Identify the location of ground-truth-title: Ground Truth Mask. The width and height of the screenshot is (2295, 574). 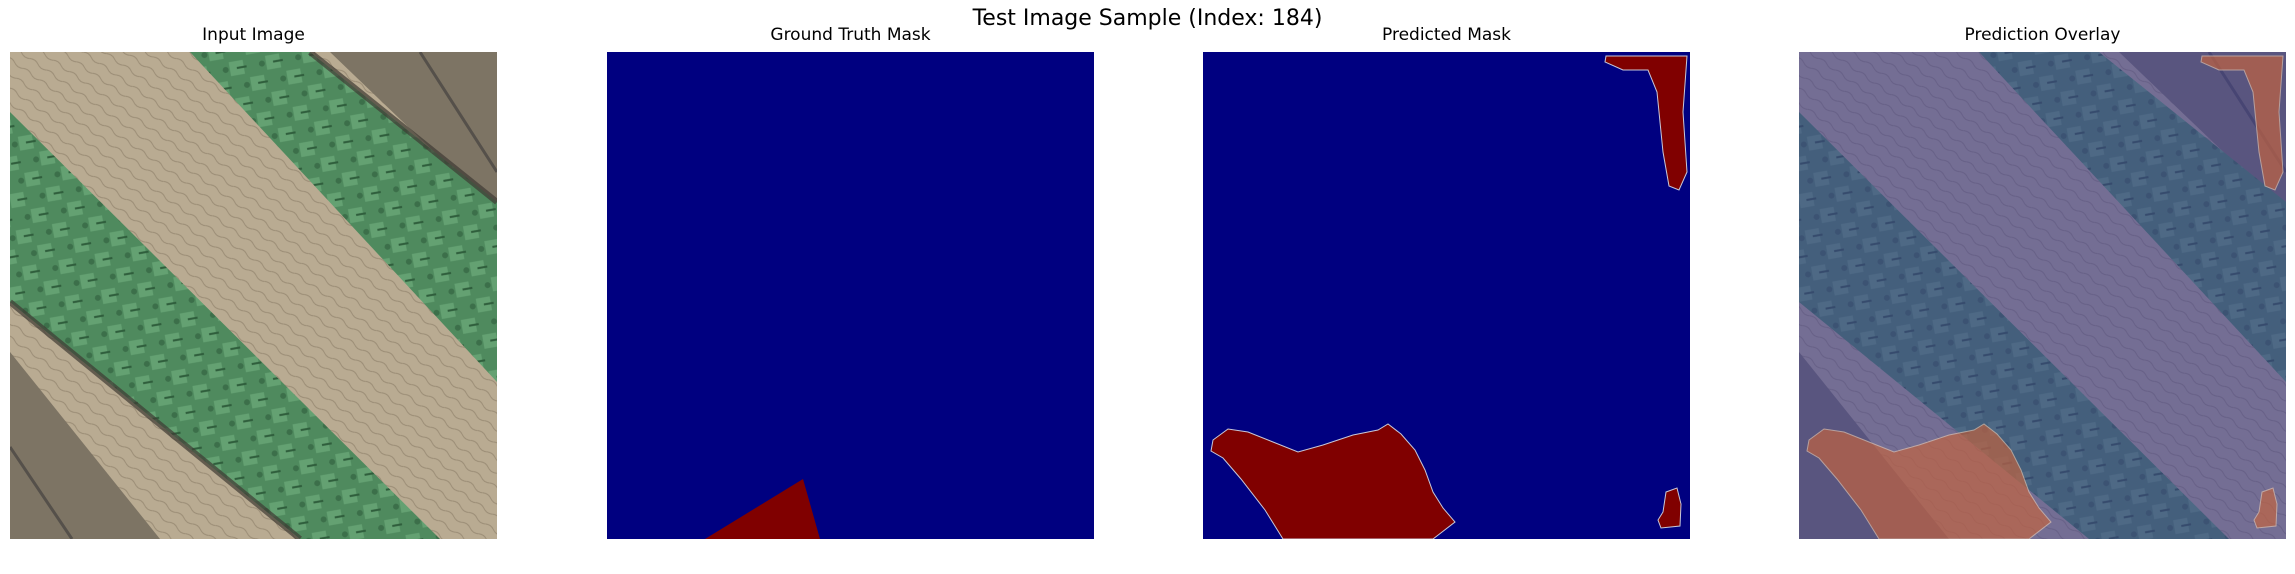
(850, 35).